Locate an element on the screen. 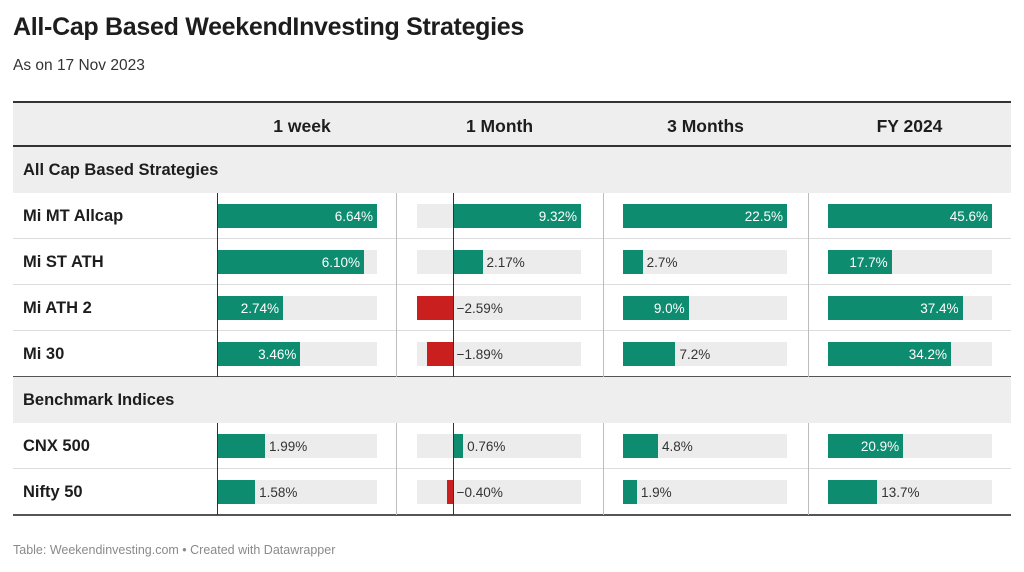  bar-mi-st-ath-fy-2024 is located at coordinates (860, 262).